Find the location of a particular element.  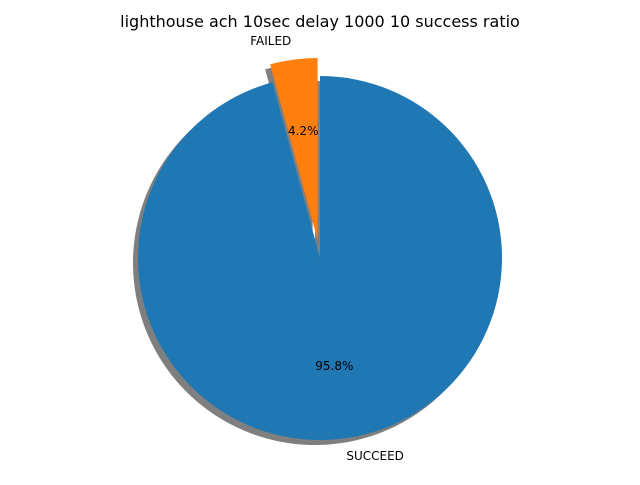

slice-label-succeed: SUCCEED is located at coordinates (375, 456).